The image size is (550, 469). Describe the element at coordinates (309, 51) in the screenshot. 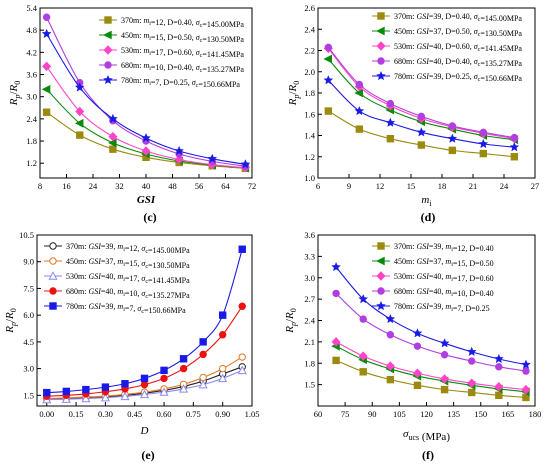

I see `y-tick-label: 2.2` at that location.